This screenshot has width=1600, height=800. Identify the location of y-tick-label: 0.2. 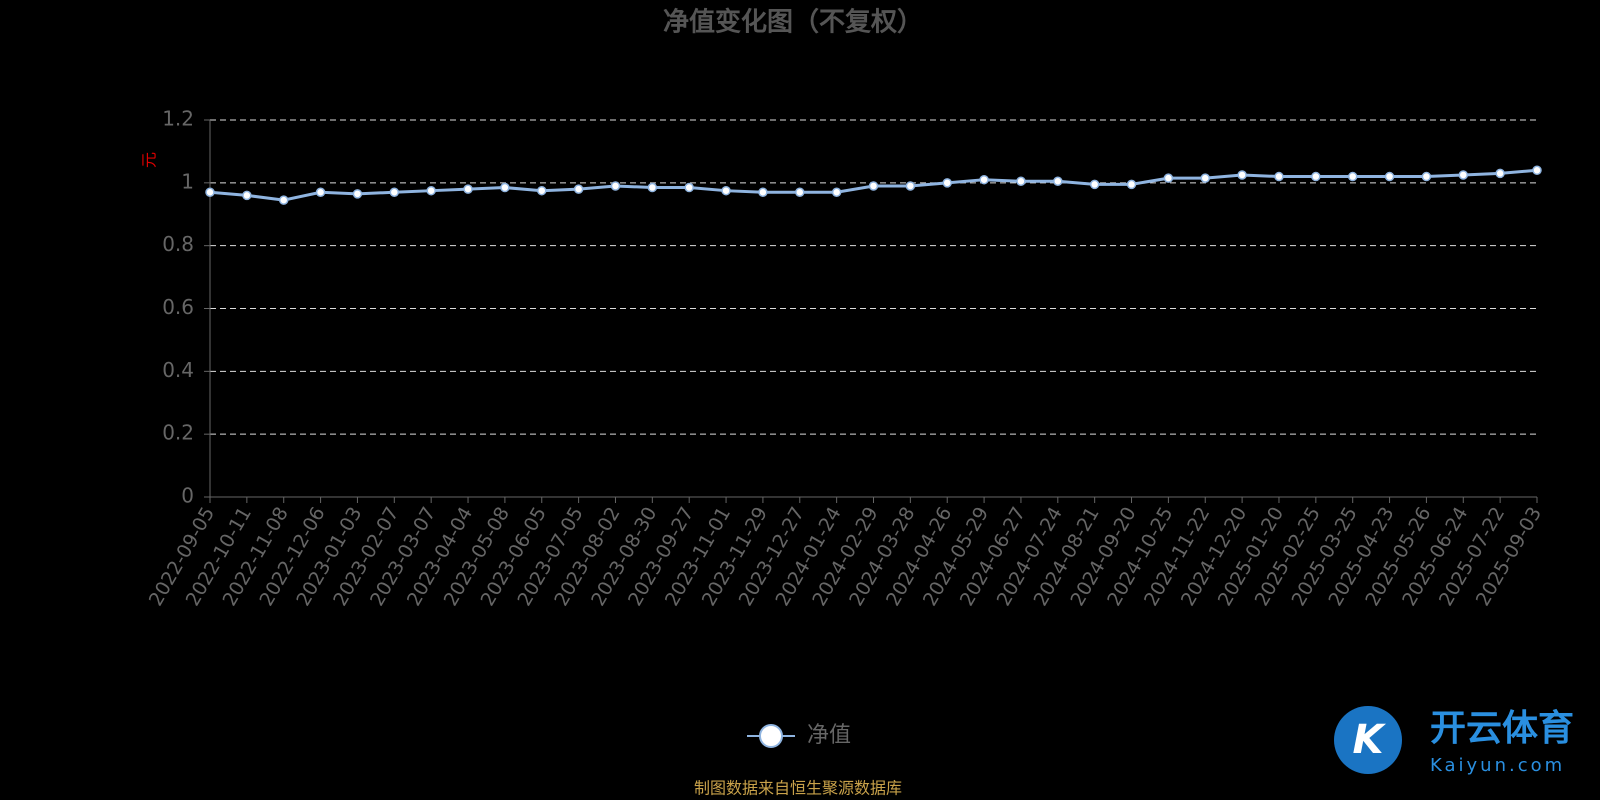
(178, 433).